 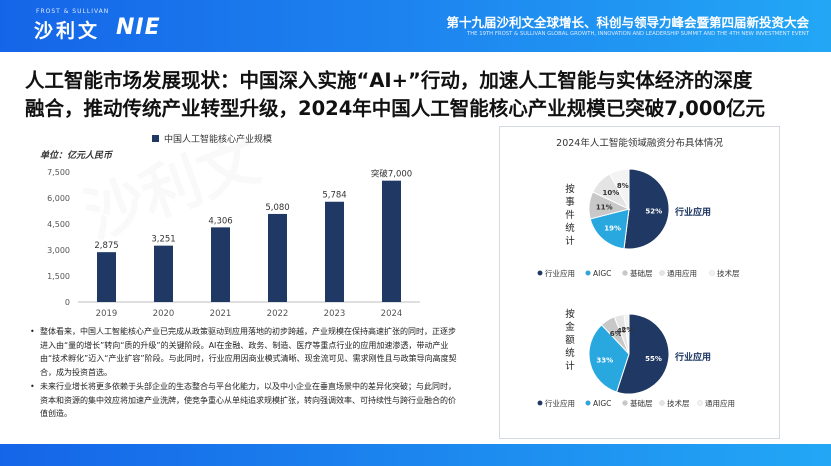 I want to click on slice-percent-label: 2%, so click(x=627, y=330).